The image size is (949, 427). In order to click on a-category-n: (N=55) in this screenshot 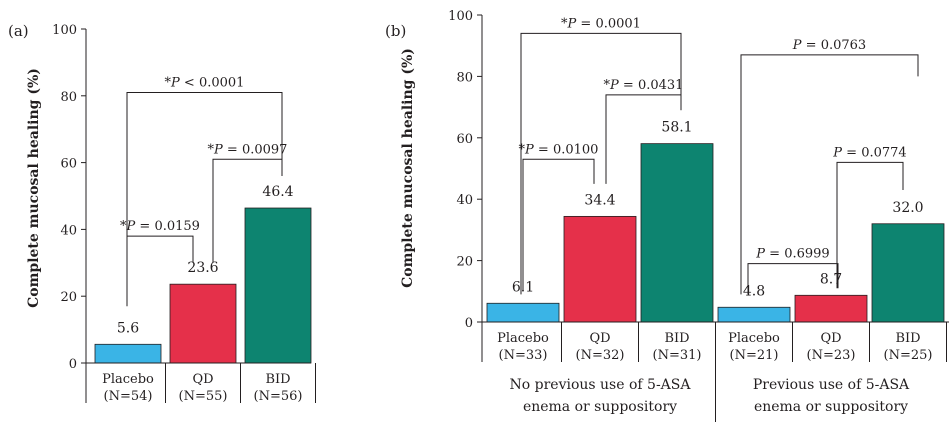, I will do `click(203, 396)`.